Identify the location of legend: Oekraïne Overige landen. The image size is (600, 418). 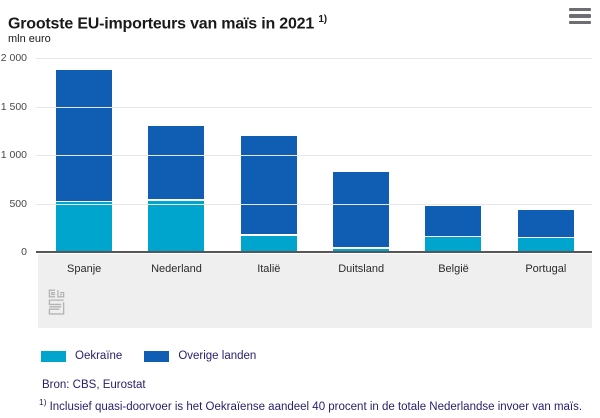
(148, 356).